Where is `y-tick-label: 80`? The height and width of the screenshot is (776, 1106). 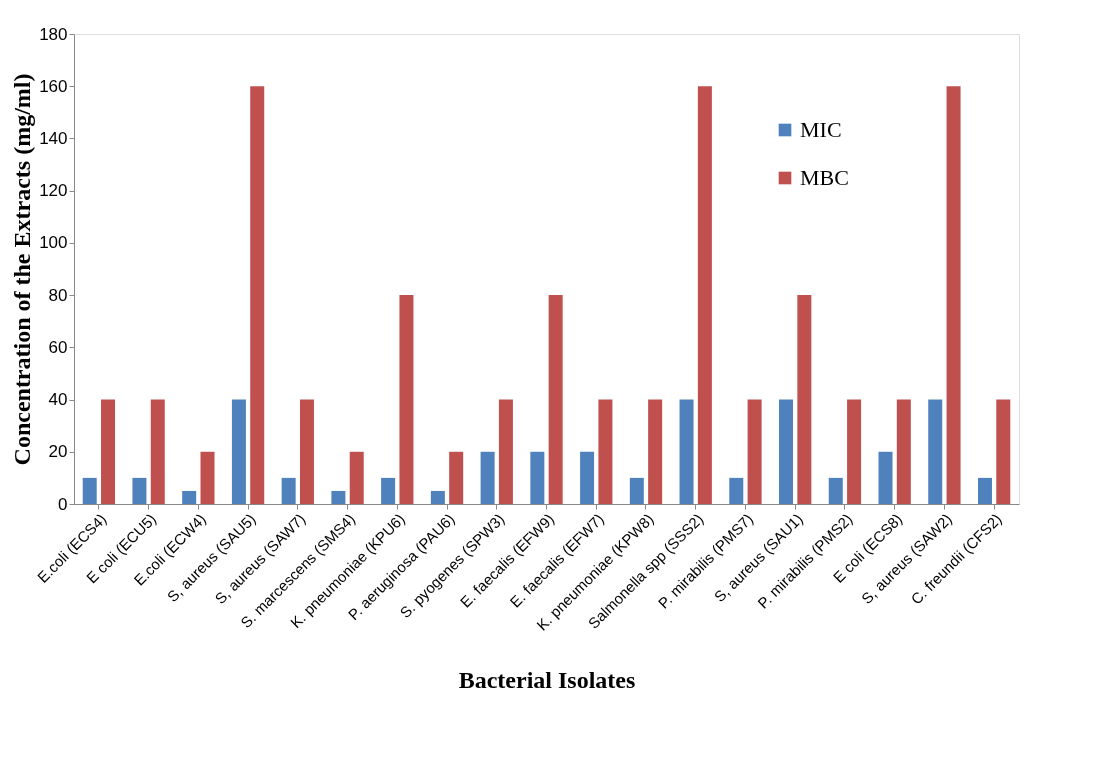
y-tick-label: 80 is located at coordinates (58, 295).